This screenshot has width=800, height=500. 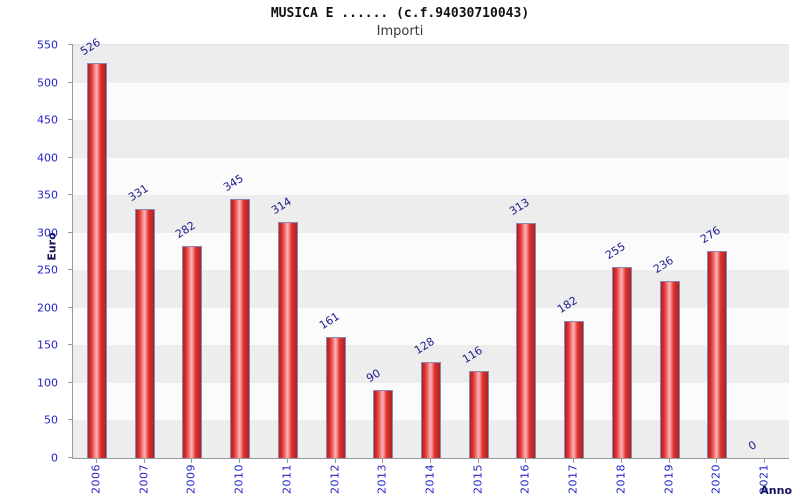 What do you see at coordinates (400, 31) in the screenshot?
I see `chart-subtitle: Importi` at bounding box center [400, 31].